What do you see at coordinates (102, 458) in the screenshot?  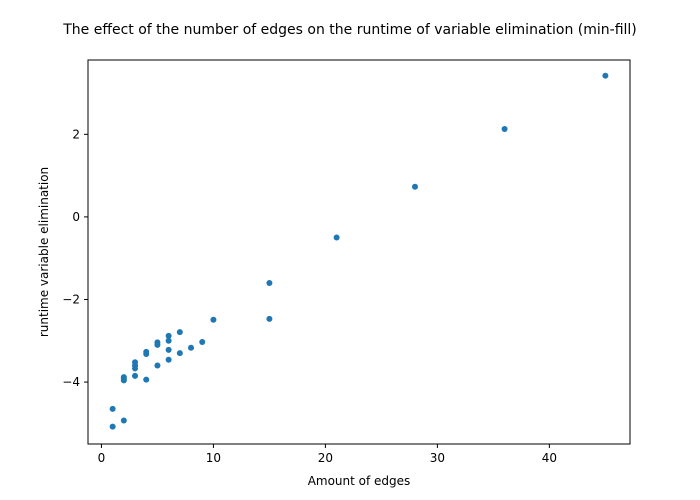 I see `x-tick-label: 0` at bounding box center [102, 458].